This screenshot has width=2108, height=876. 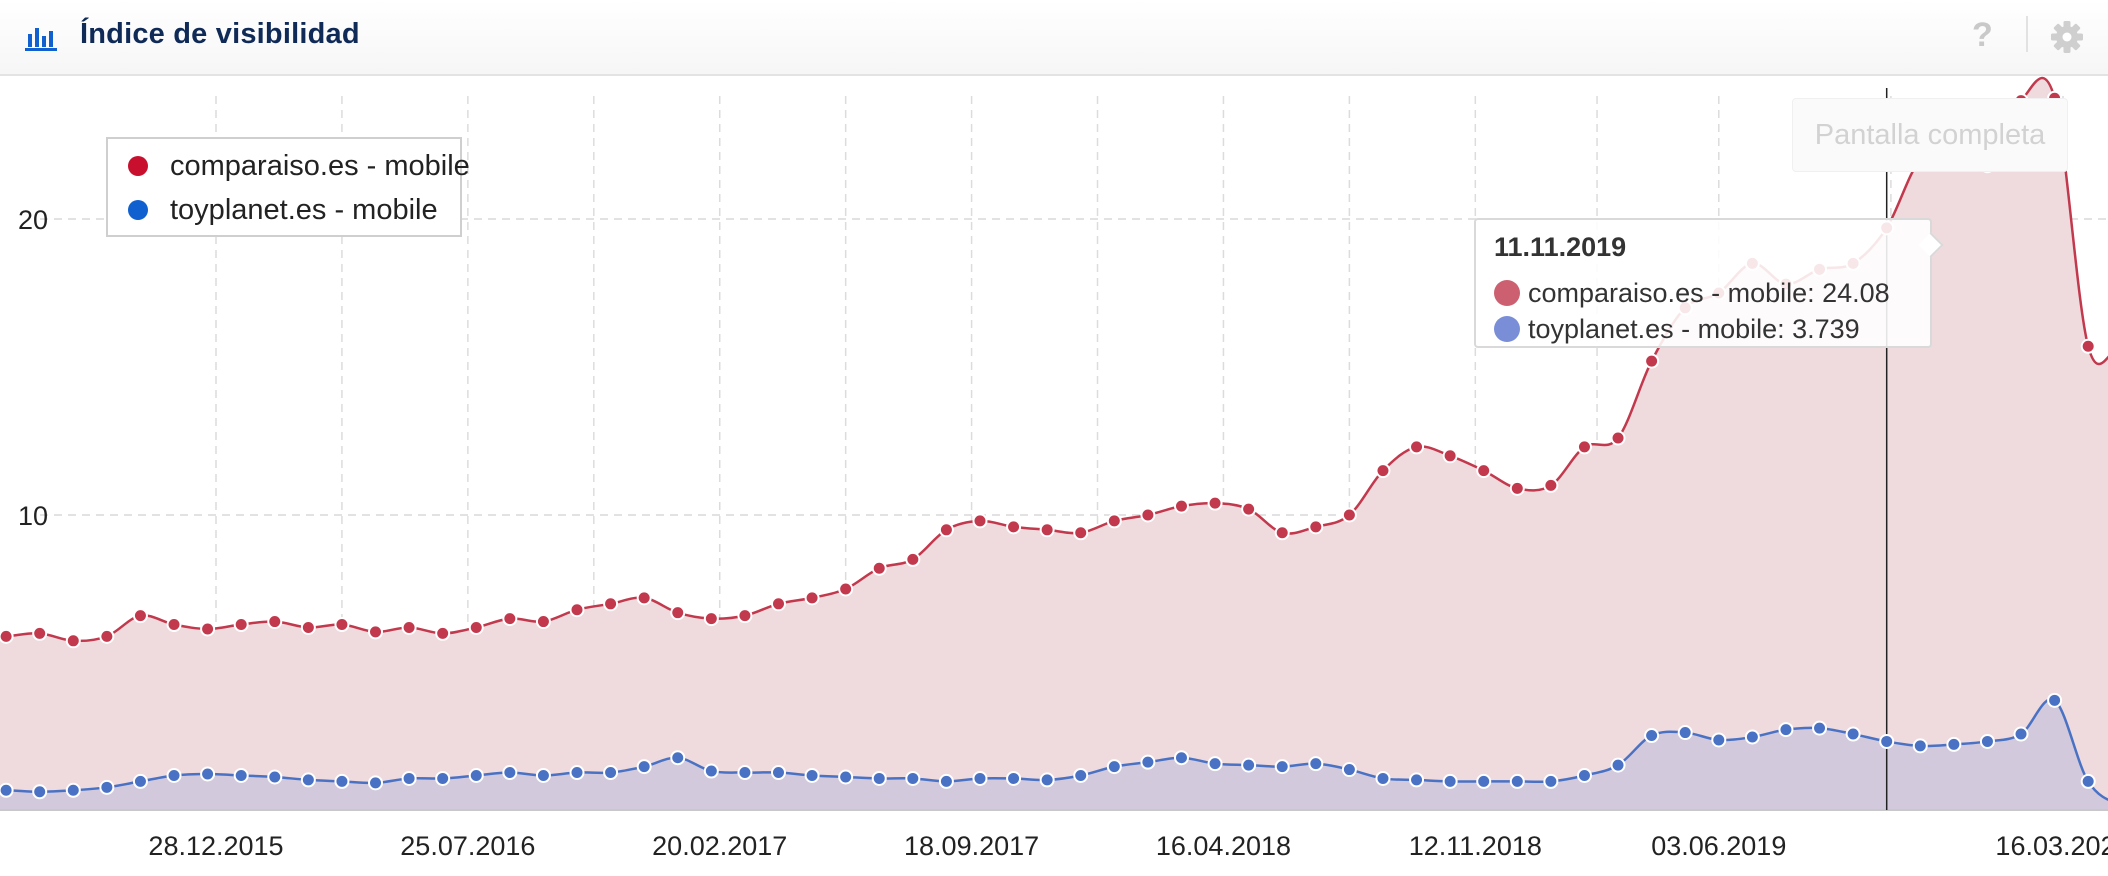 What do you see at coordinates (719, 846) in the screenshot?
I see `x-tick-label: 20.02.2017` at bounding box center [719, 846].